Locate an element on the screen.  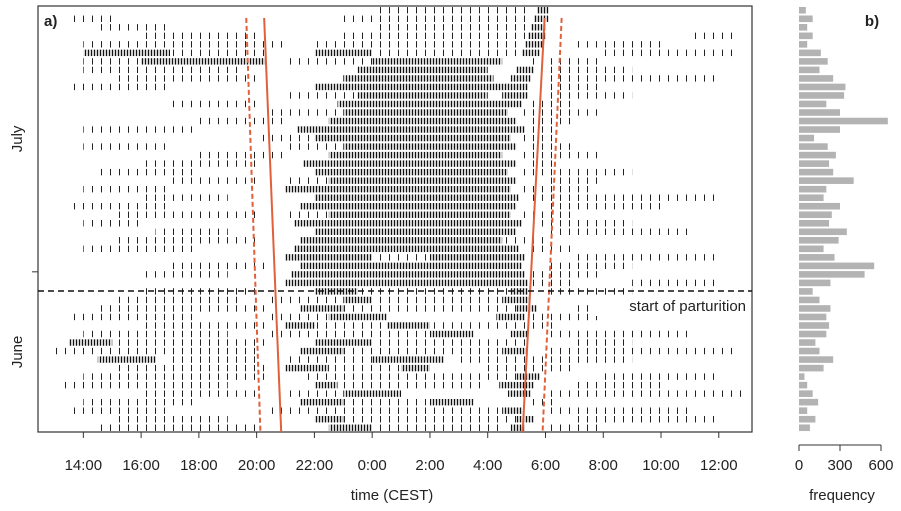
x-tick-label: 14:00 is located at coordinates (84, 465).